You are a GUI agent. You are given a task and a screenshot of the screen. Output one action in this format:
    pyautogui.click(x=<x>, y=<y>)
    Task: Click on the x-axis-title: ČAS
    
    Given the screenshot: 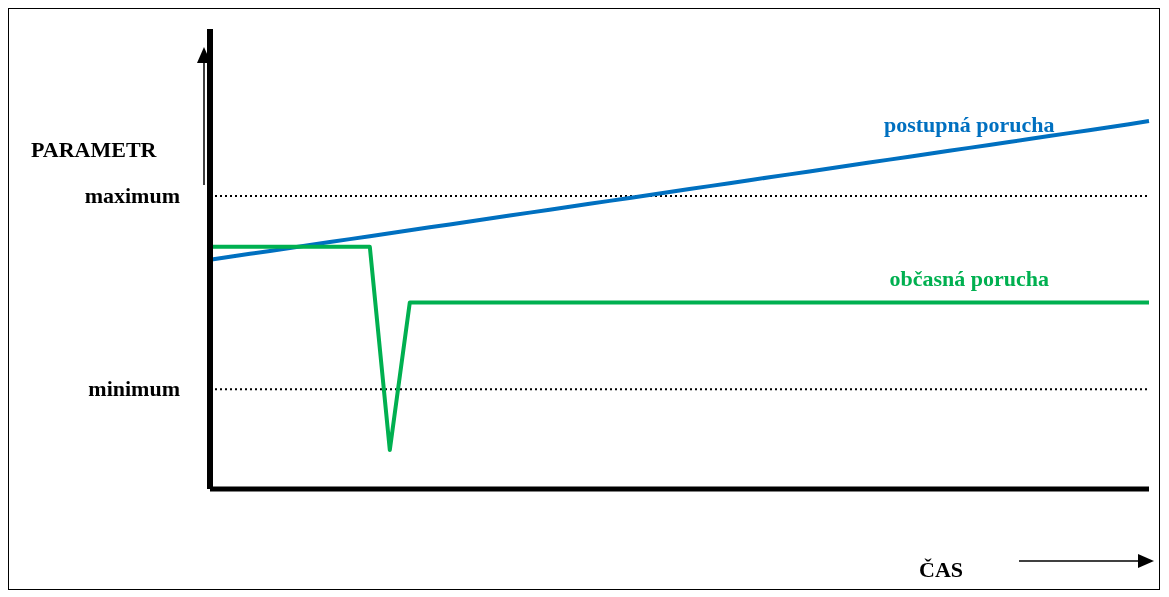 What is the action you would take?
    pyautogui.click(x=941, y=570)
    